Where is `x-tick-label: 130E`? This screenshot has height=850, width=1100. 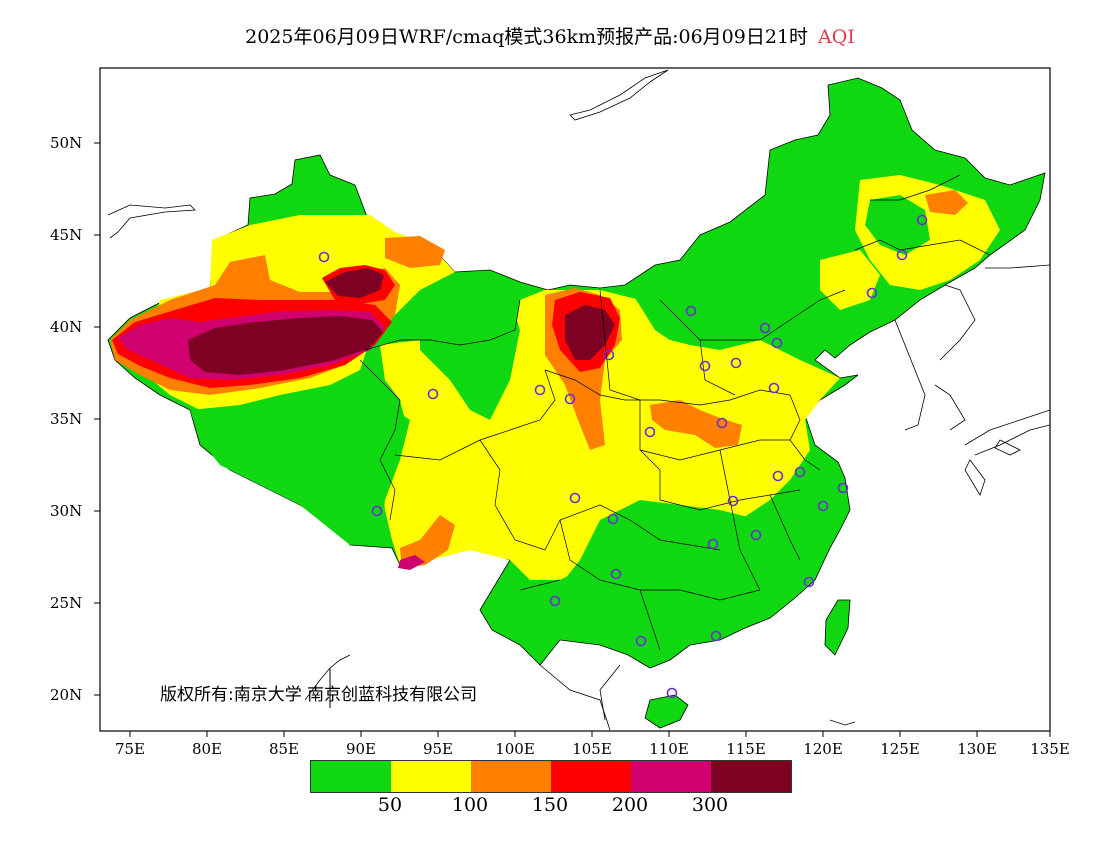 x-tick-label: 130E is located at coordinates (977, 749).